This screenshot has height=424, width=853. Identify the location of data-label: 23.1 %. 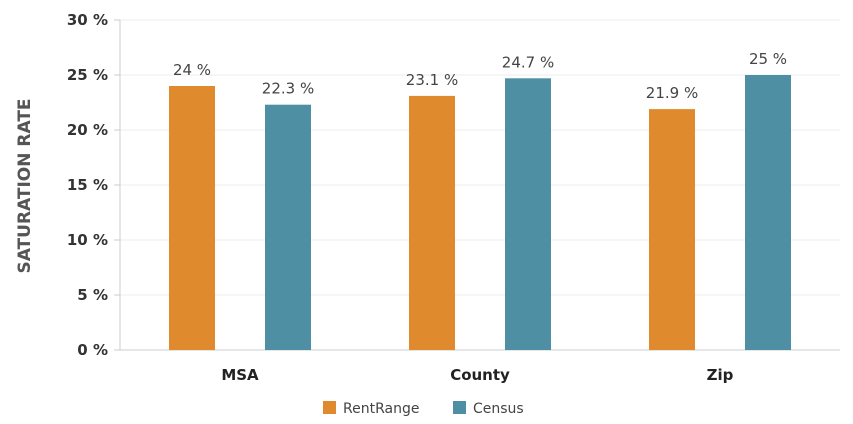
(432, 80).